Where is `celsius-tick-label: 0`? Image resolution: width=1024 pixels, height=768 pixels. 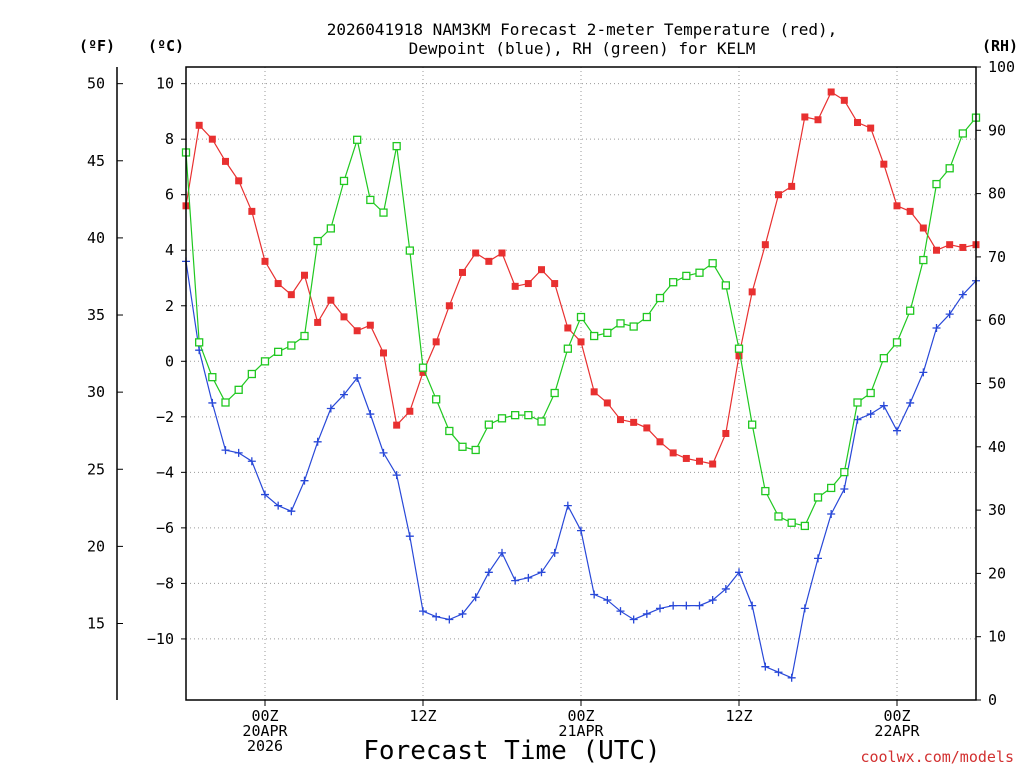
celsius-tick-label: 0 is located at coordinates (169, 361).